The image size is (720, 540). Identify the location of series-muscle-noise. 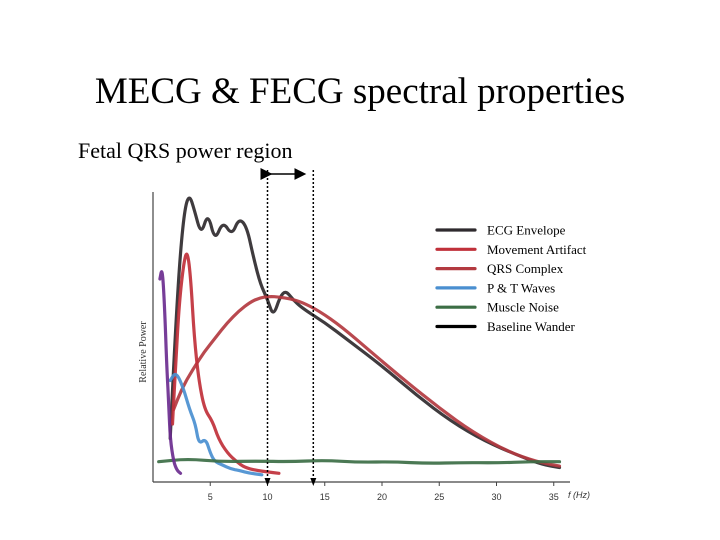
(359, 461).